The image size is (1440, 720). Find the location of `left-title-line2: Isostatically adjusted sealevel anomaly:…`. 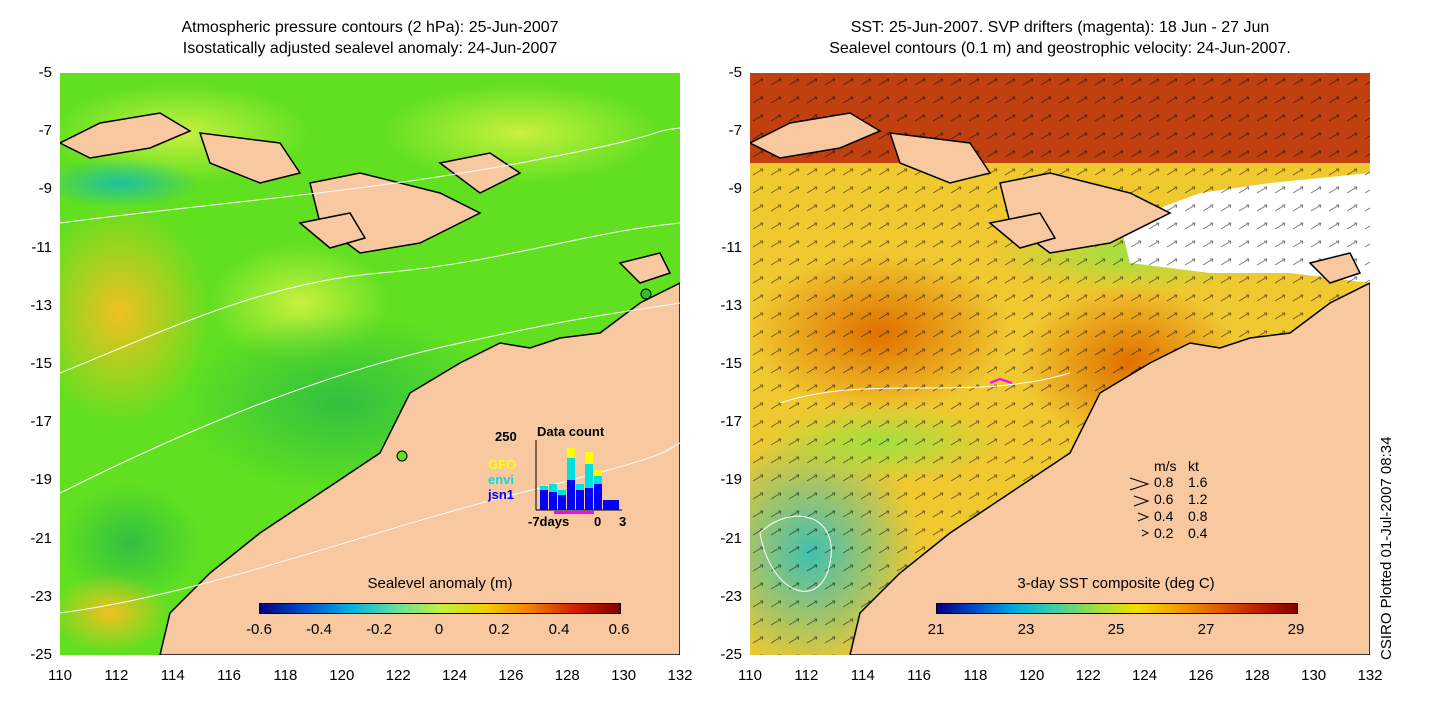

left-title-line2: Isostatically adjusted sealevel anomaly:… is located at coordinates (370, 48).